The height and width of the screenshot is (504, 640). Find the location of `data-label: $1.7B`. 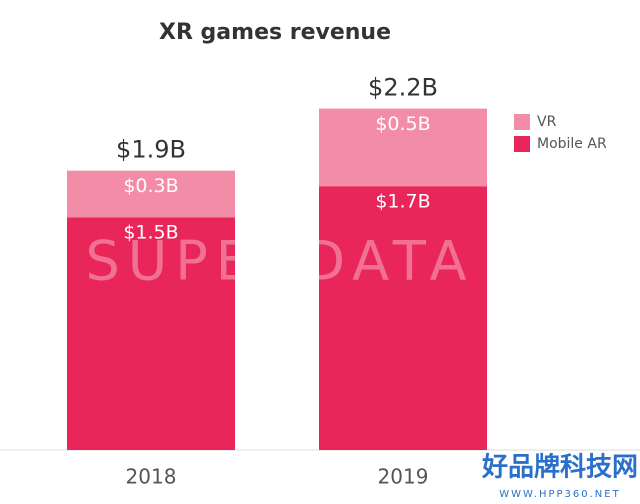

data-label: $1.7B is located at coordinates (402, 202).